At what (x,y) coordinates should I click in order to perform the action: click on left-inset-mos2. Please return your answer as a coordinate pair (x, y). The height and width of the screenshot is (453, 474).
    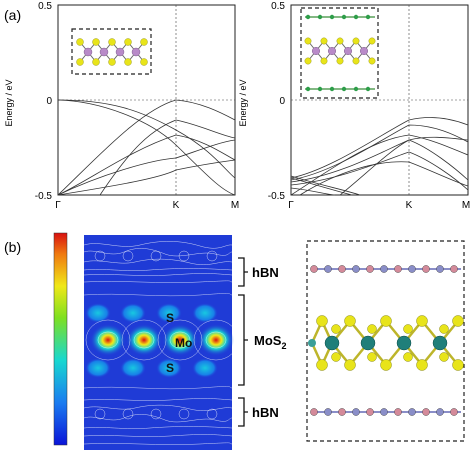
    Looking at the image, I should click on (112, 52).